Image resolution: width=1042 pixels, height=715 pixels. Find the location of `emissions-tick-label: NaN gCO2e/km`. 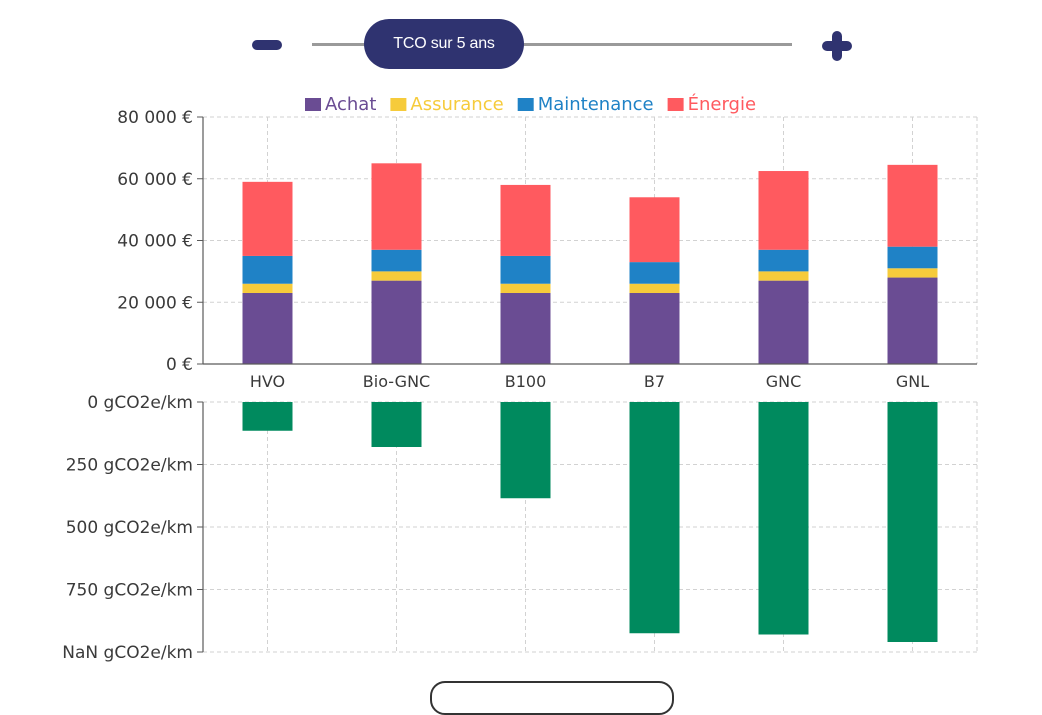

emissions-tick-label: NaN gCO2e/km is located at coordinates (127, 653).